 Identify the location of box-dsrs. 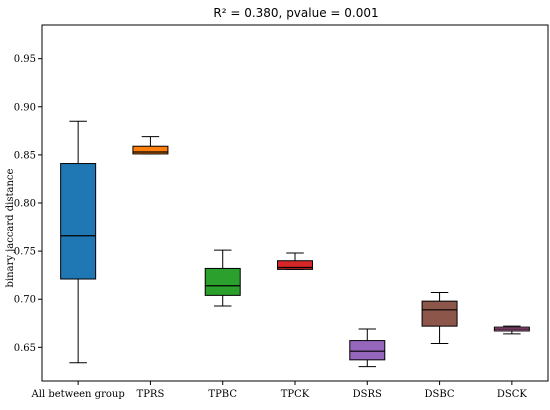
(367, 348).